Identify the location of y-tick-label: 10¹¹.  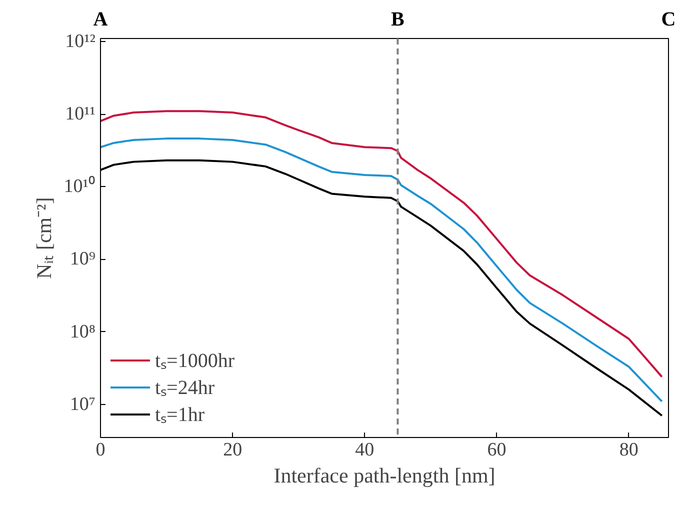
(80, 114).